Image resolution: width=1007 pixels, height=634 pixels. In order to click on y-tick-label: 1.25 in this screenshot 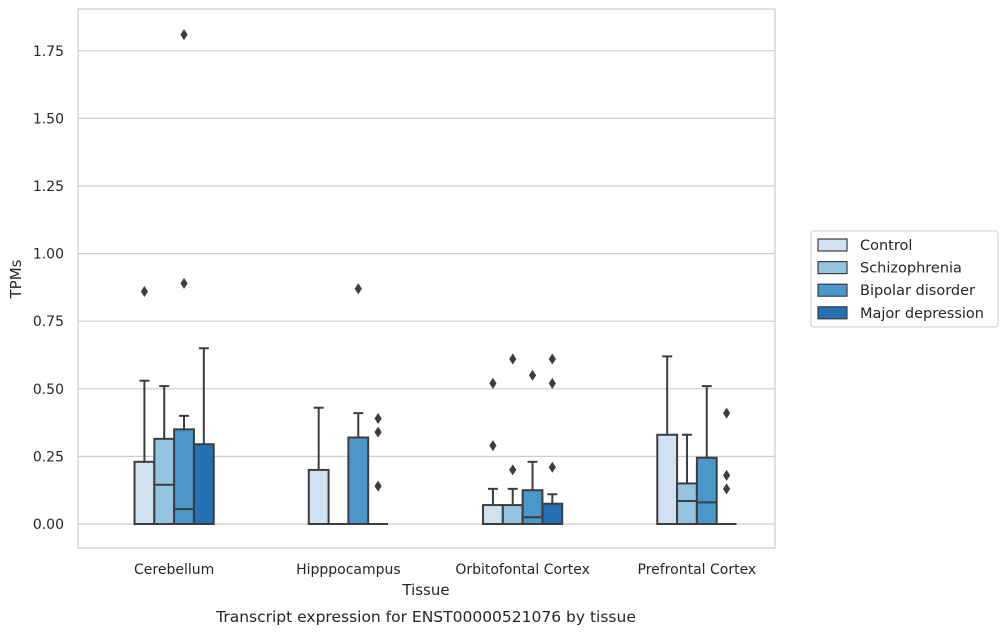, I will do `click(48, 187)`.